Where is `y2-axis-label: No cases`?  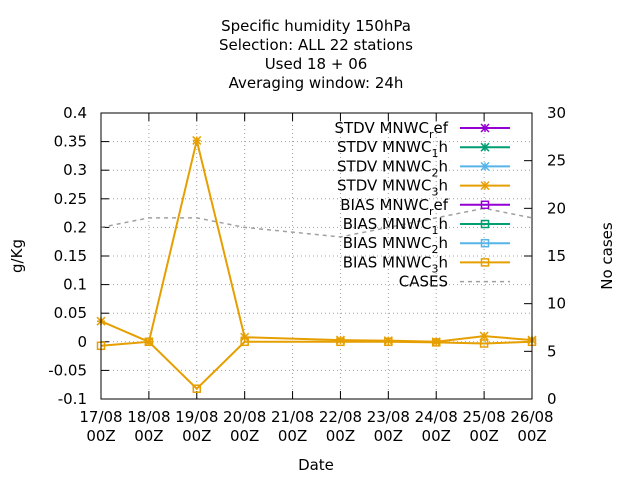 y2-axis-label: No cases is located at coordinates (607, 256).